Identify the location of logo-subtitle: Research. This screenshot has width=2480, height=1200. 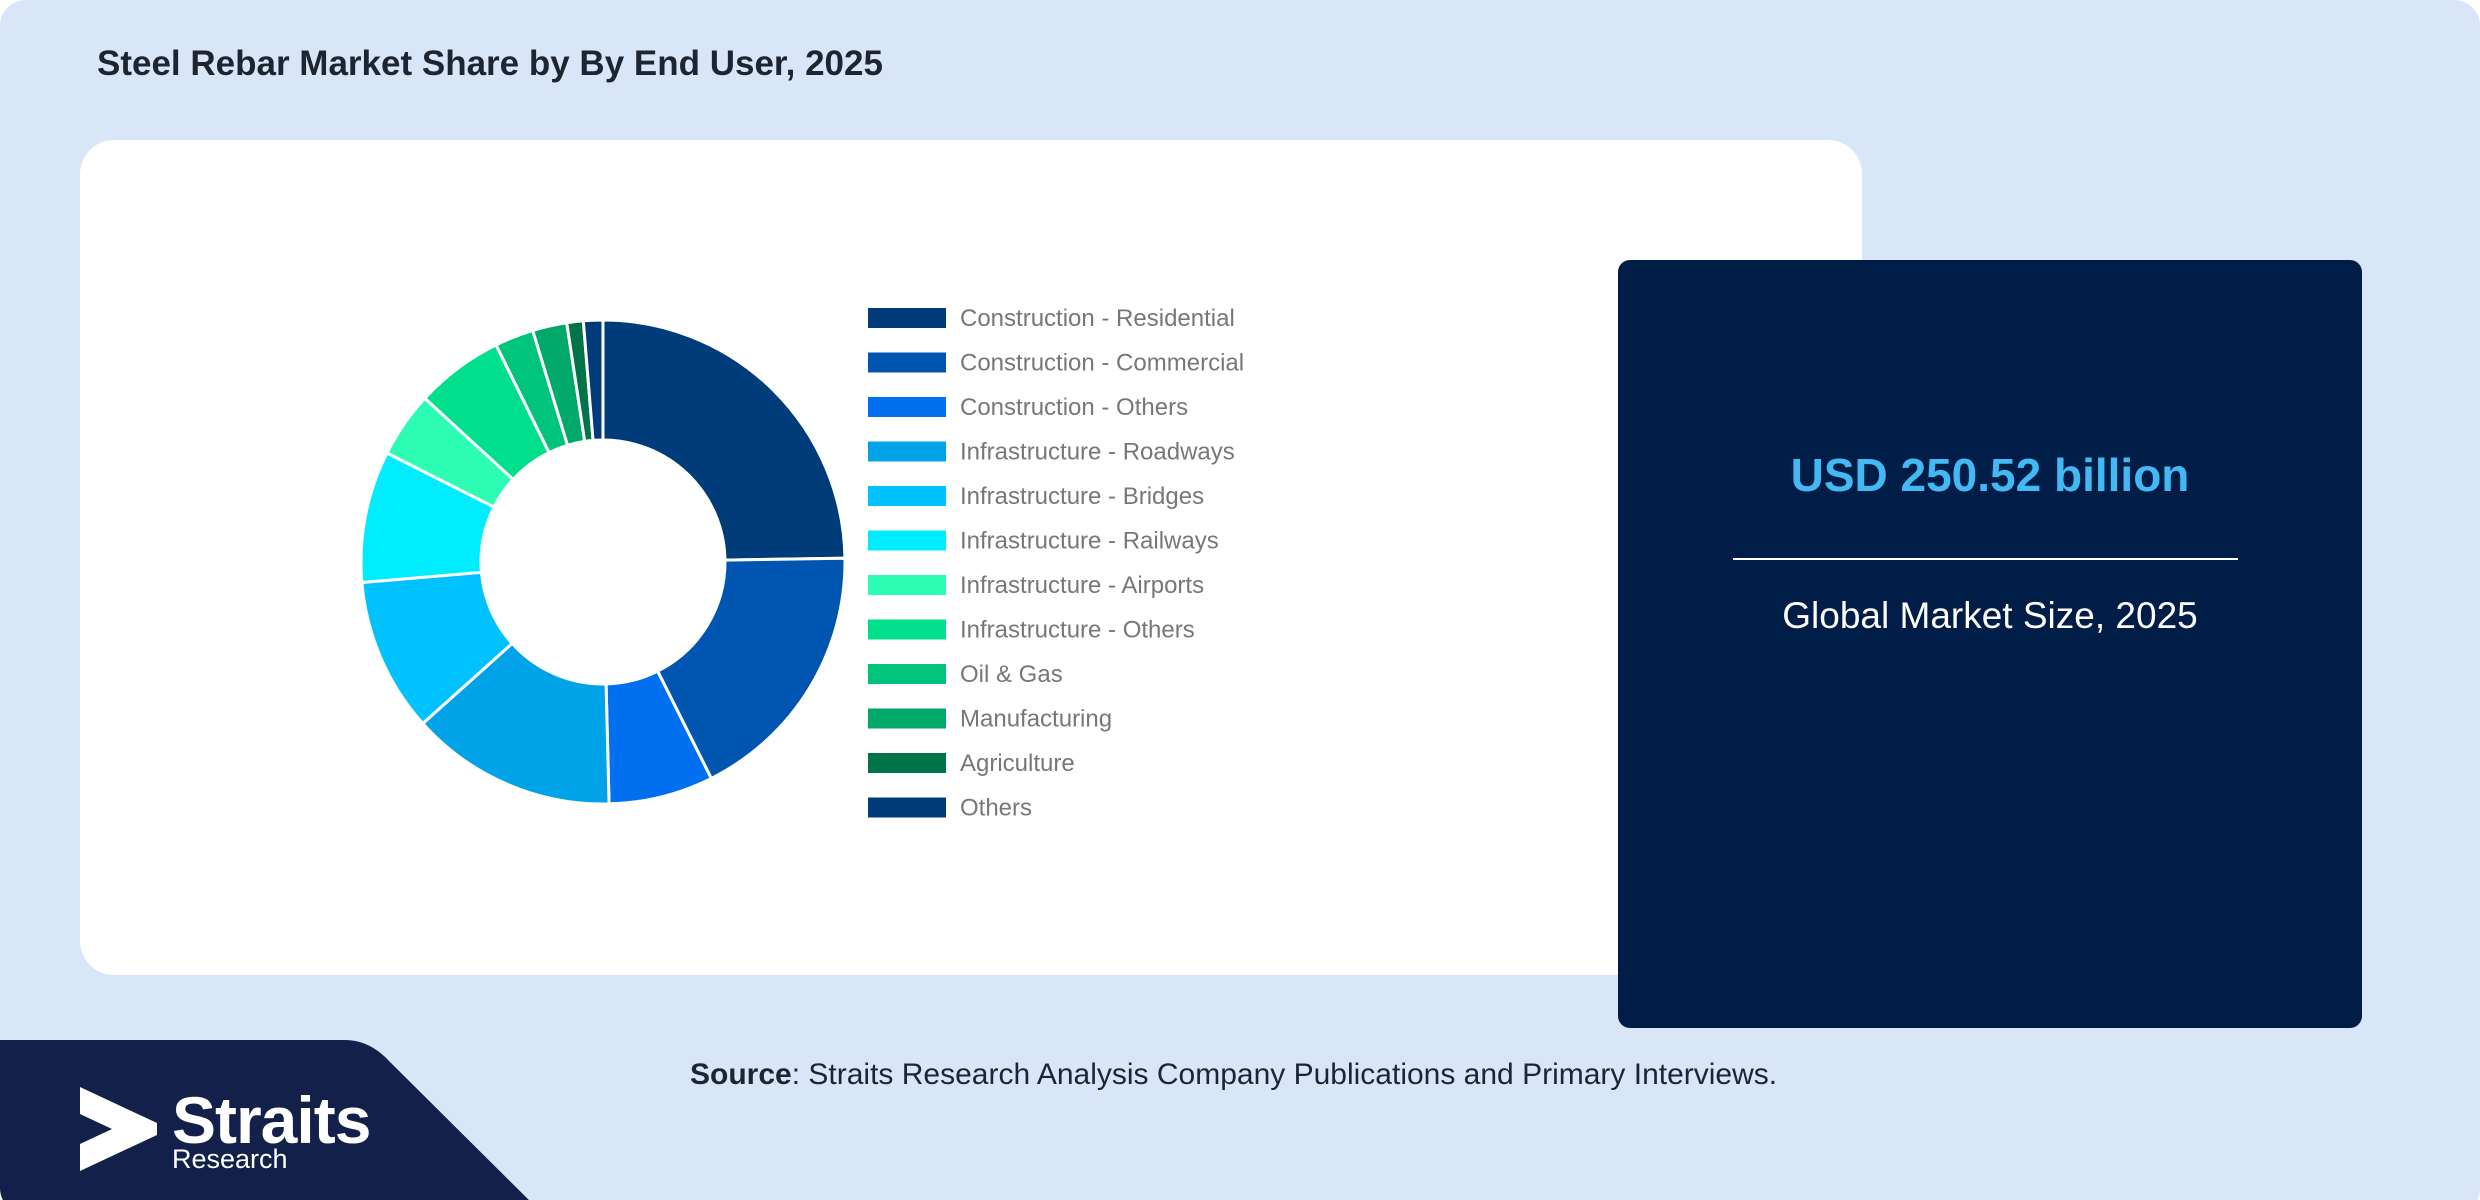
(230, 1159).